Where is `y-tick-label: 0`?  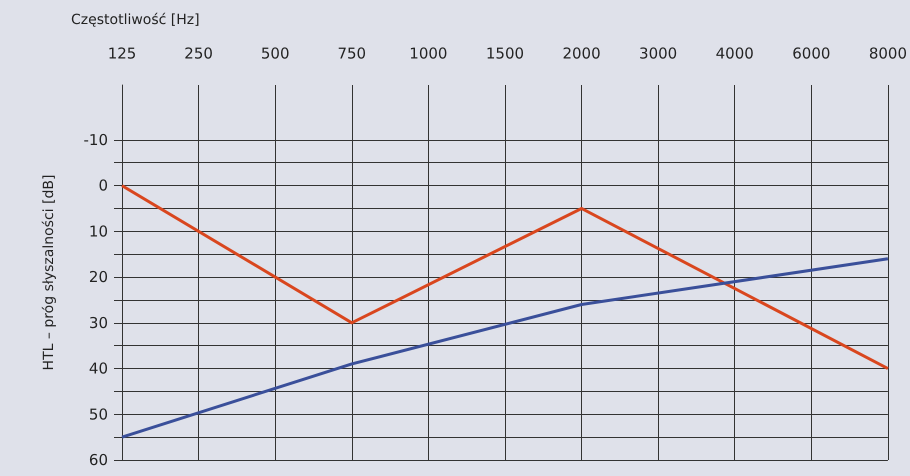
y-tick-label: 0 is located at coordinates (103, 185).